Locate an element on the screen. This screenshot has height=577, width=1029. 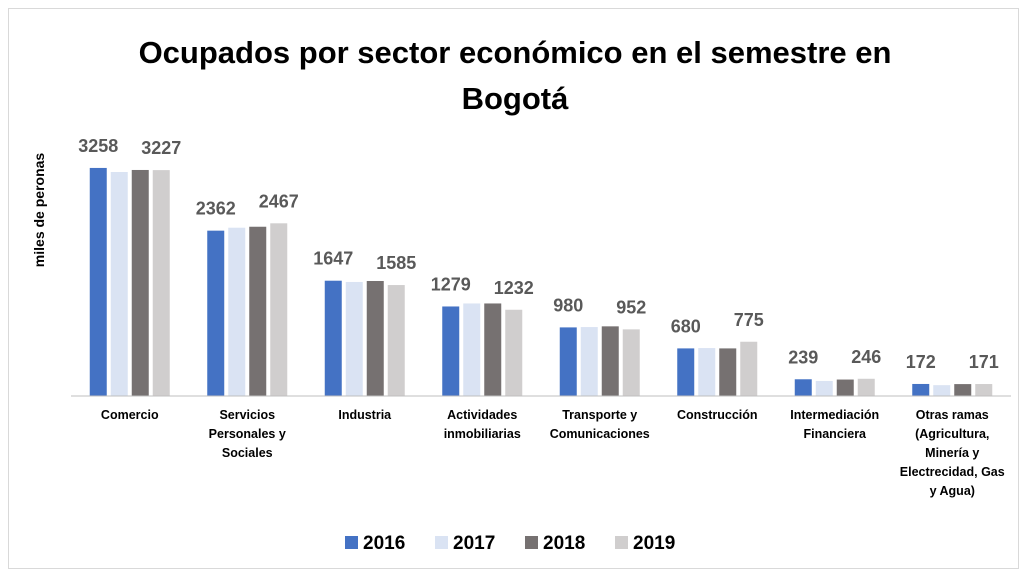
data-label: 1585 is located at coordinates (396, 263).